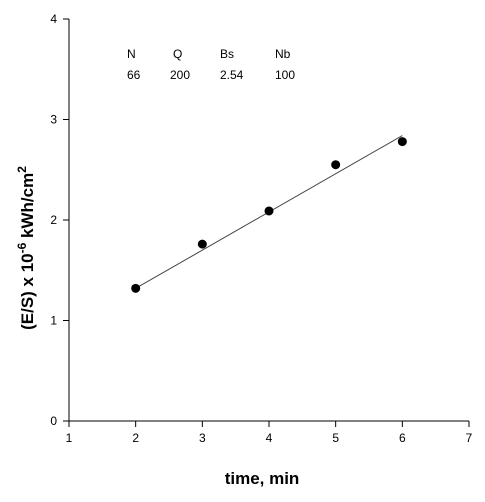 The width and height of the screenshot is (485, 502). Describe the element at coordinates (53, 19) in the screenshot. I see `y-tick-label: 4` at that location.